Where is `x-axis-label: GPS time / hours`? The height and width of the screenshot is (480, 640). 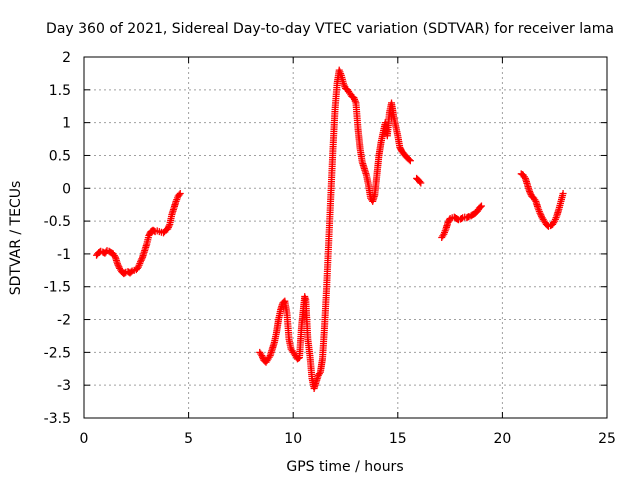 x-axis-label: GPS time / hours is located at coordinates (344, 467).